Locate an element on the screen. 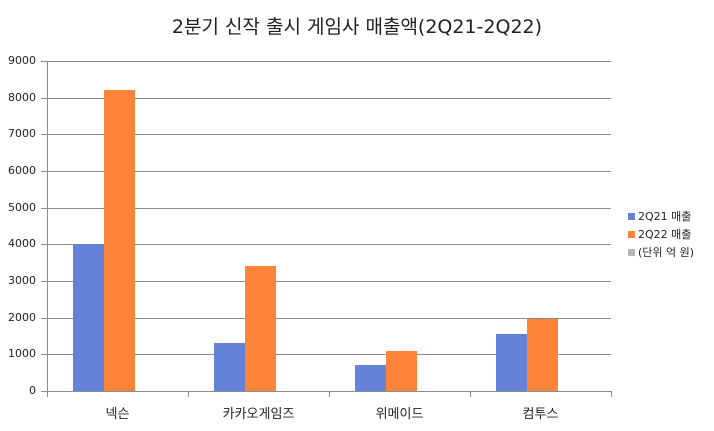 The width and height of the screenshot is (714, 431). y-tick-label: 5000 is located at coordinates (22, 207).